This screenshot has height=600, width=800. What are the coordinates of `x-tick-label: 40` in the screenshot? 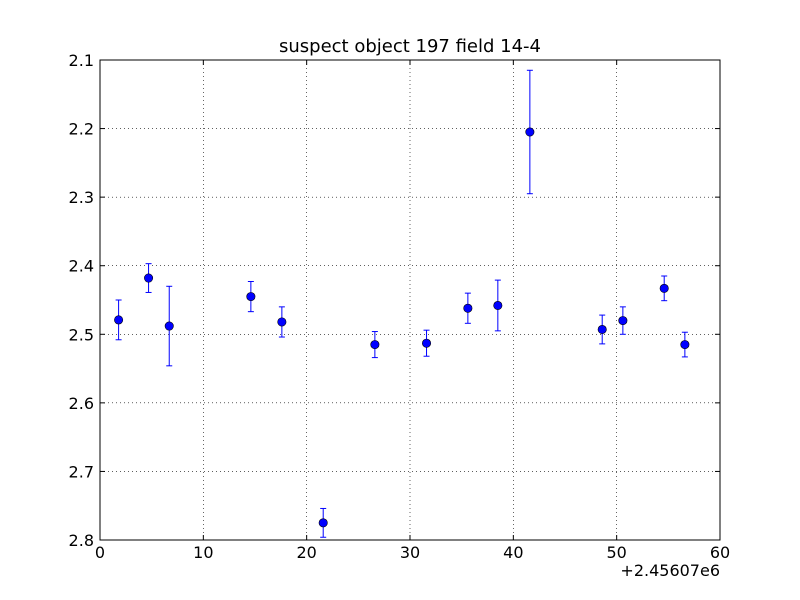 It's located at (513, 552).